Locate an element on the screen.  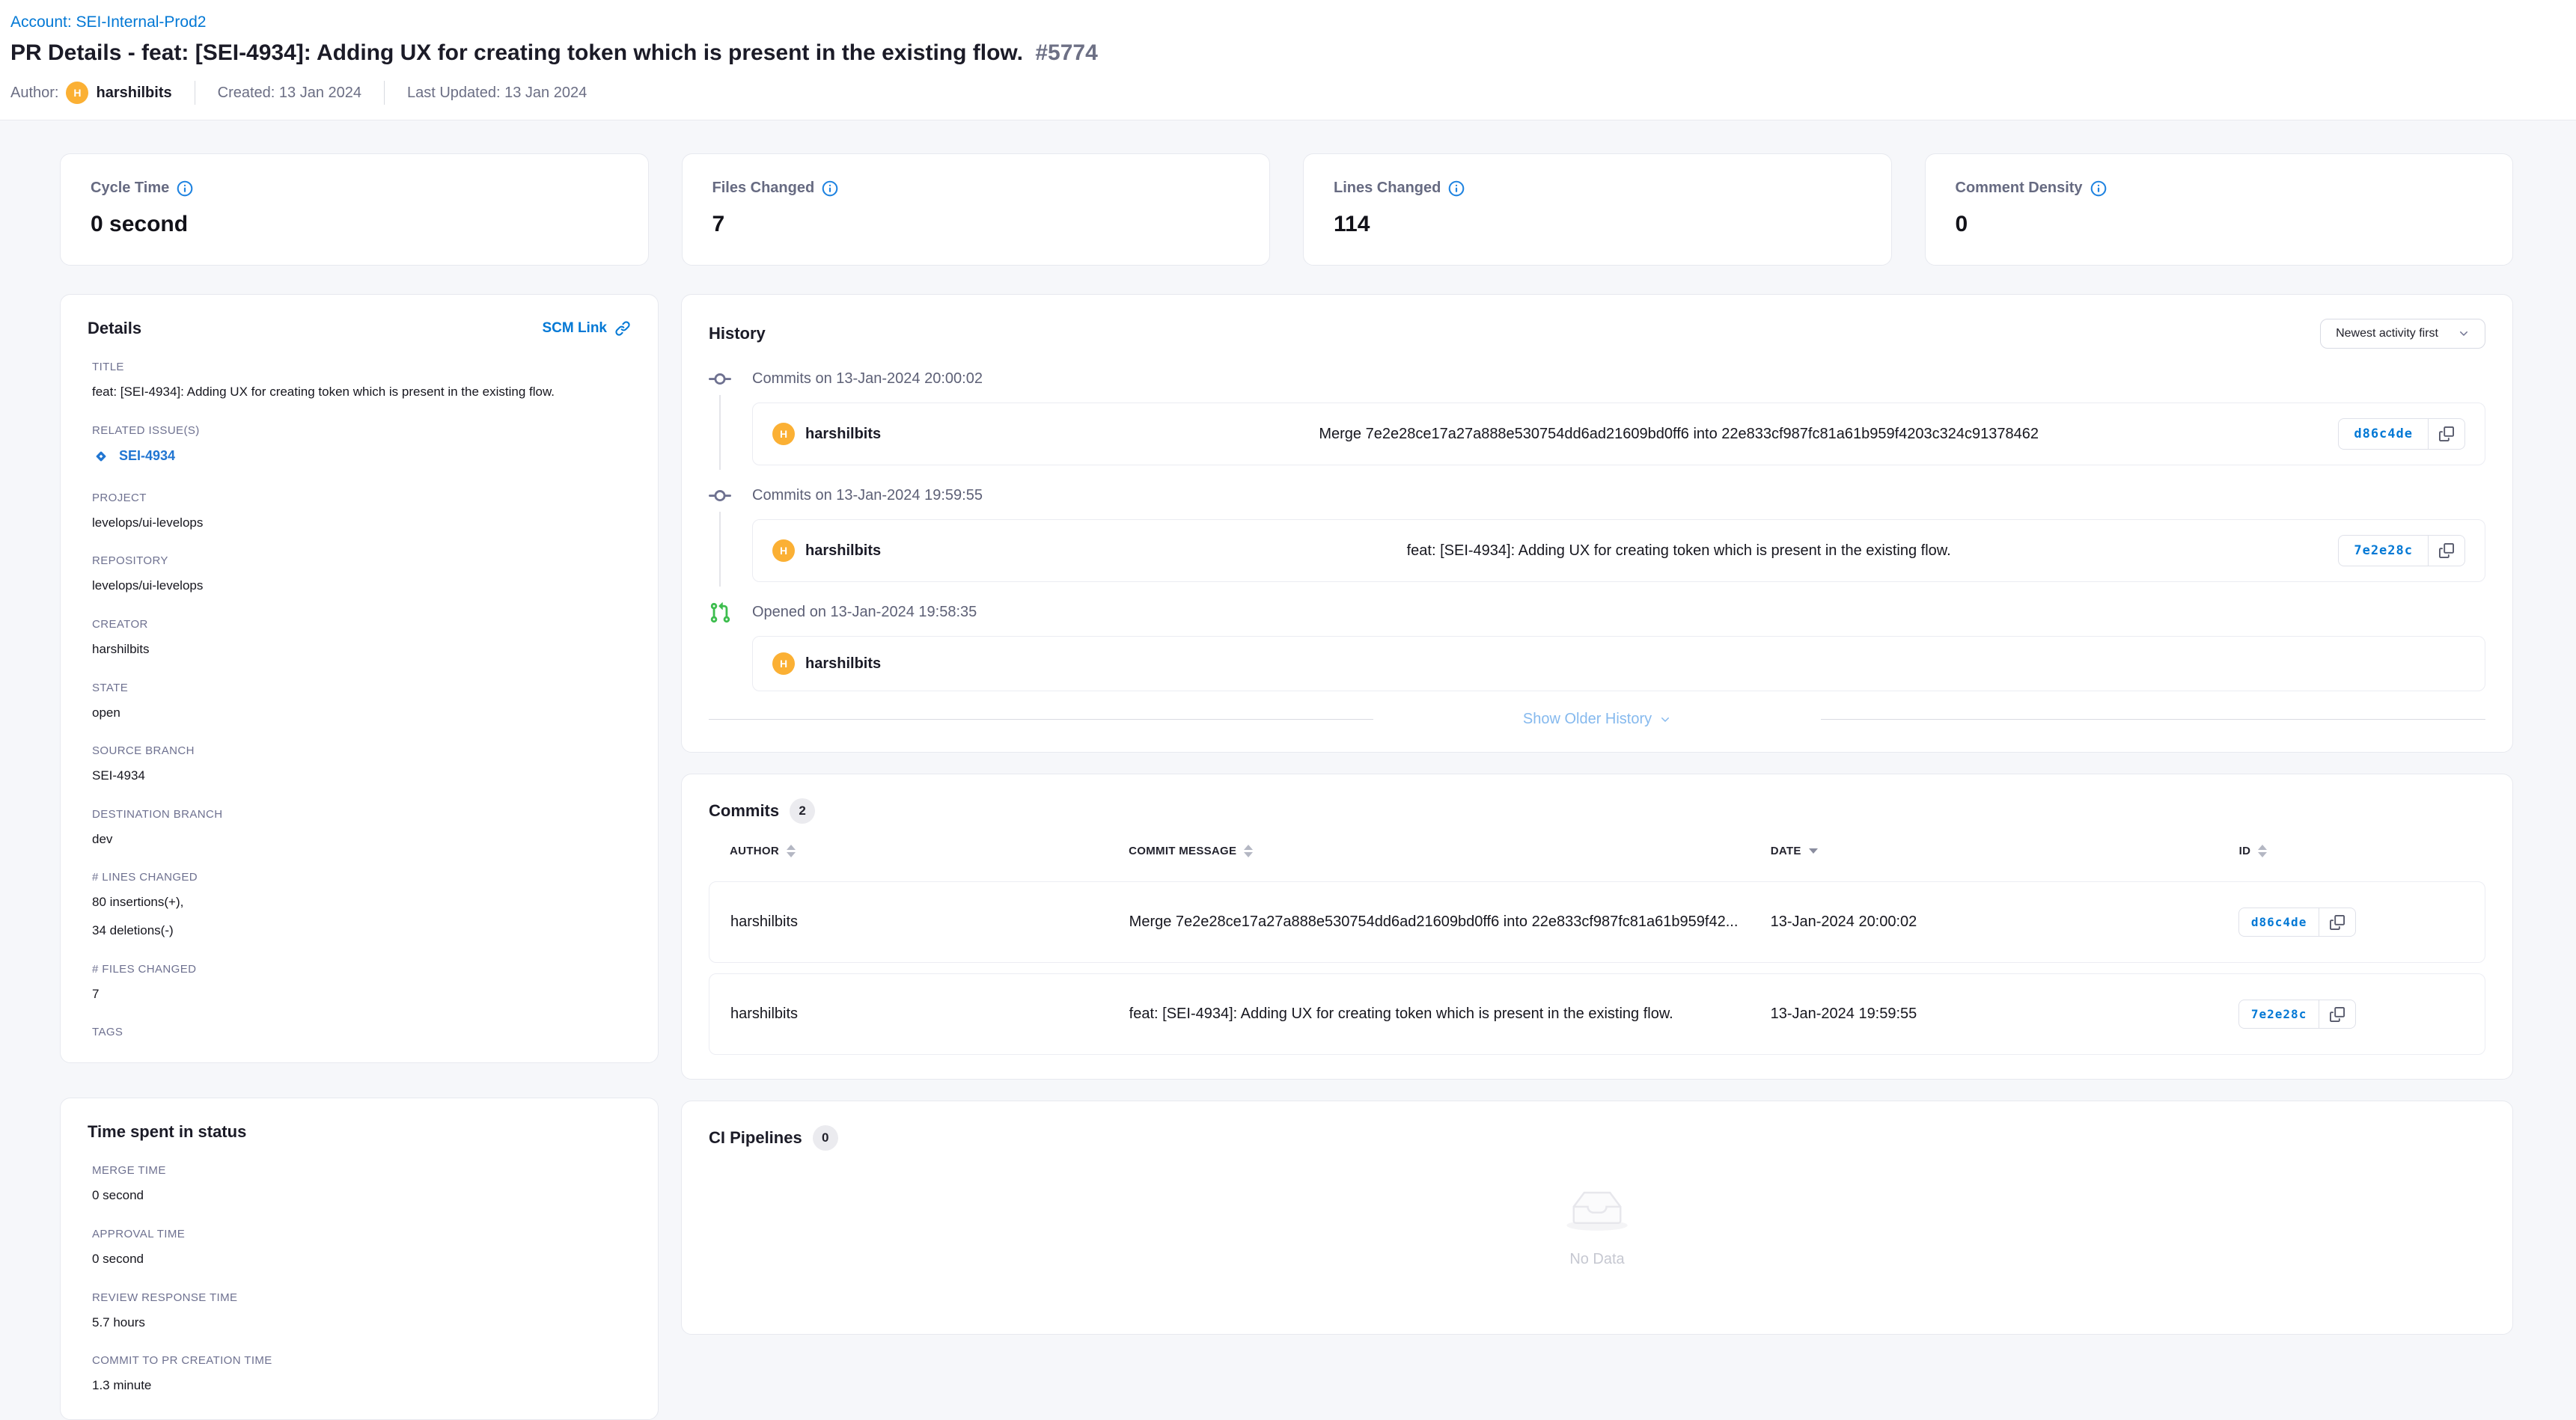
field-value: 1.3 minute is located at coordinates (122, 1385).